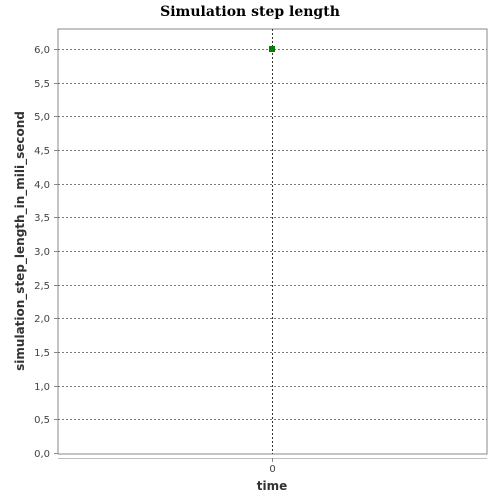 The height and width of the screenshot is (500, 500). I want to click on y-tick-label: 1,0, so click(42, 387).